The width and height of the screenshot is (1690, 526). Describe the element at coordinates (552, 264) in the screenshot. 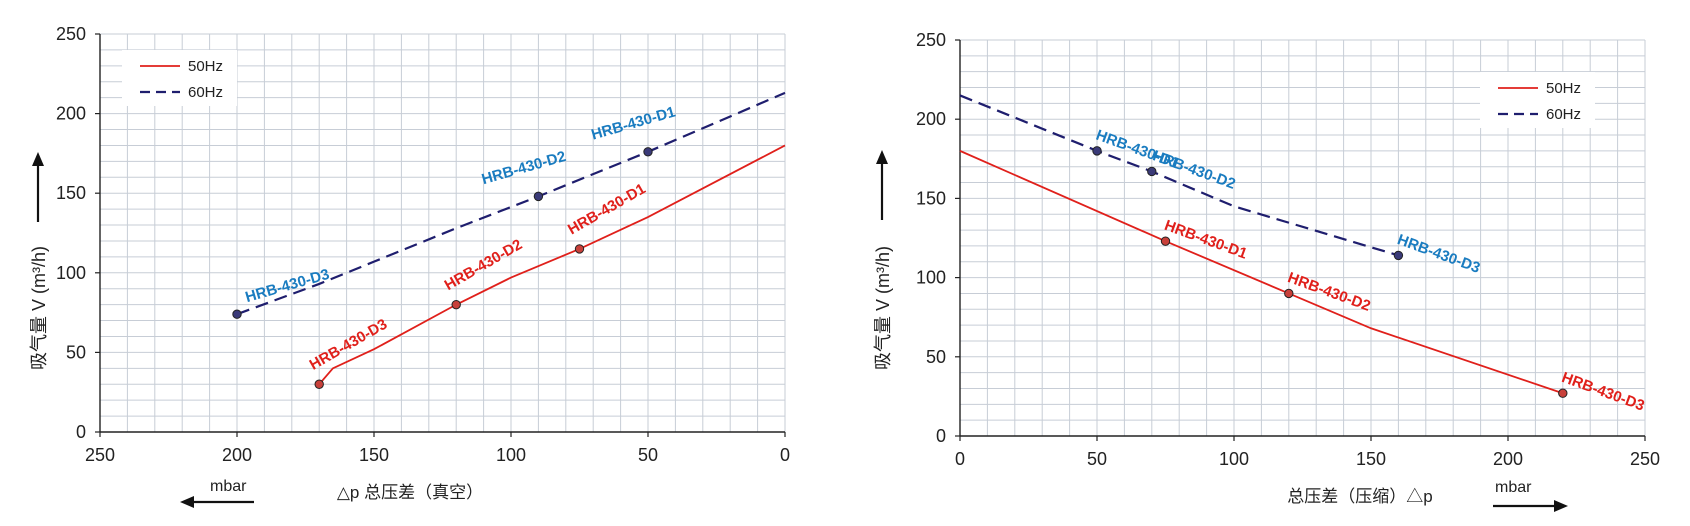

I see `series-line-50Hz` at that location.